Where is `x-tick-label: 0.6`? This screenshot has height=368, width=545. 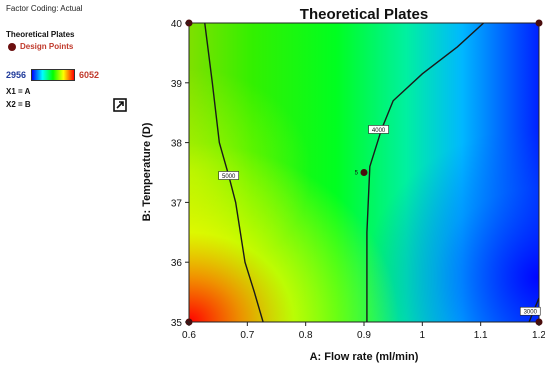
x-tick-label: 0.6 is located at coordinates (189, 335).